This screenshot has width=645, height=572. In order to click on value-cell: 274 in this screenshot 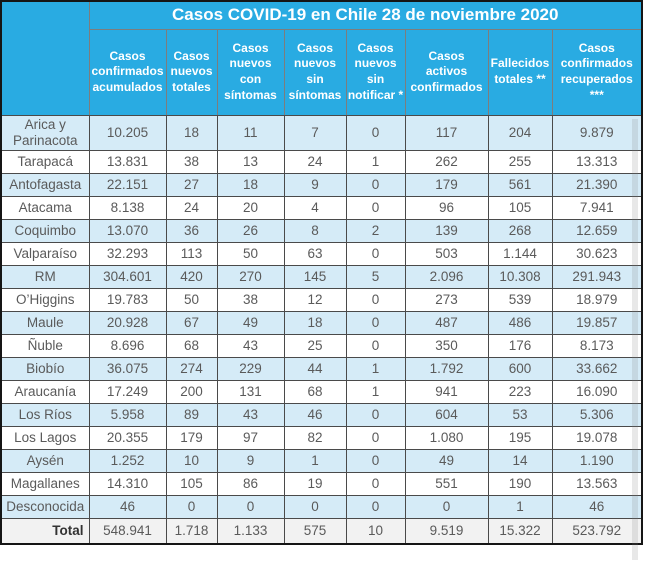, I will do `click(191, 368)`.